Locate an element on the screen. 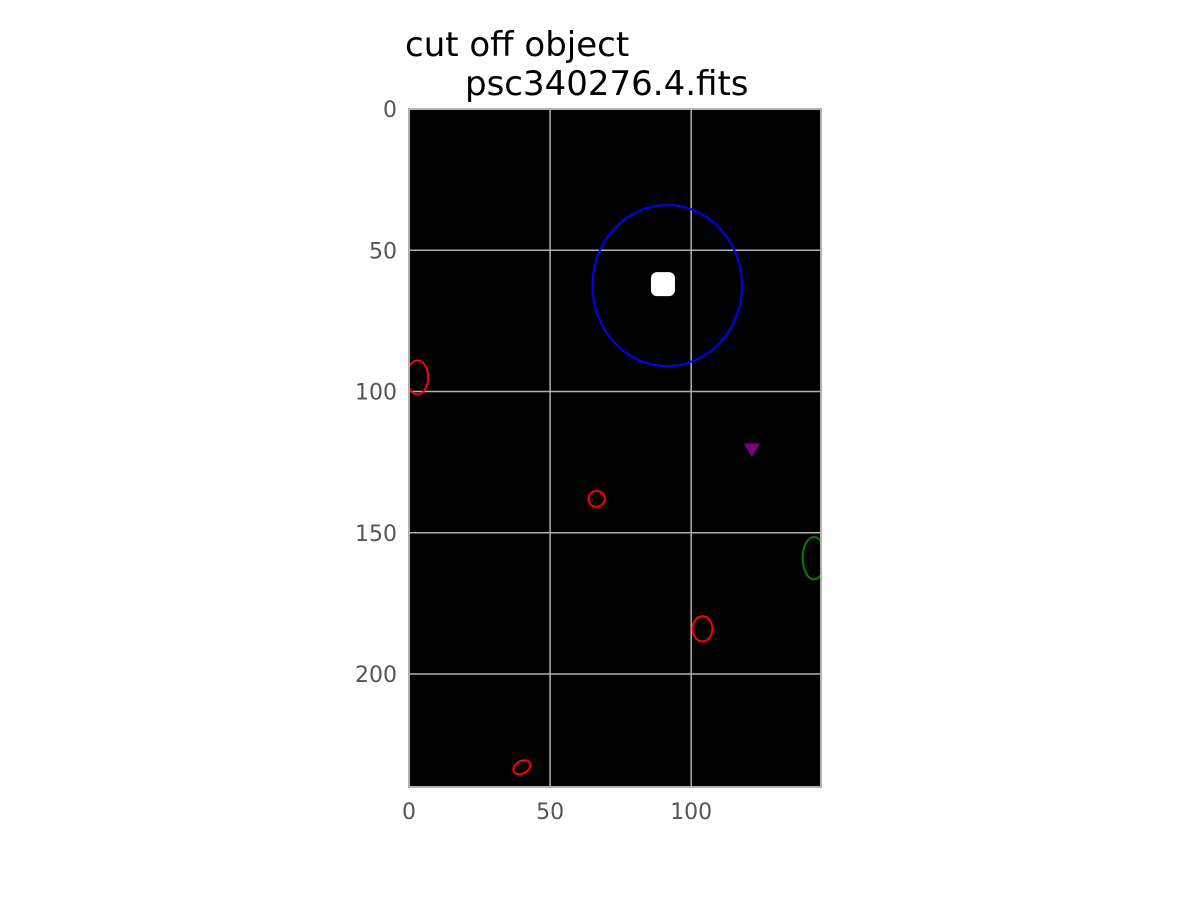 Image resolution: width=1200 pixels, height=900 pixels. bright-object is located at coordinates (662, 284).